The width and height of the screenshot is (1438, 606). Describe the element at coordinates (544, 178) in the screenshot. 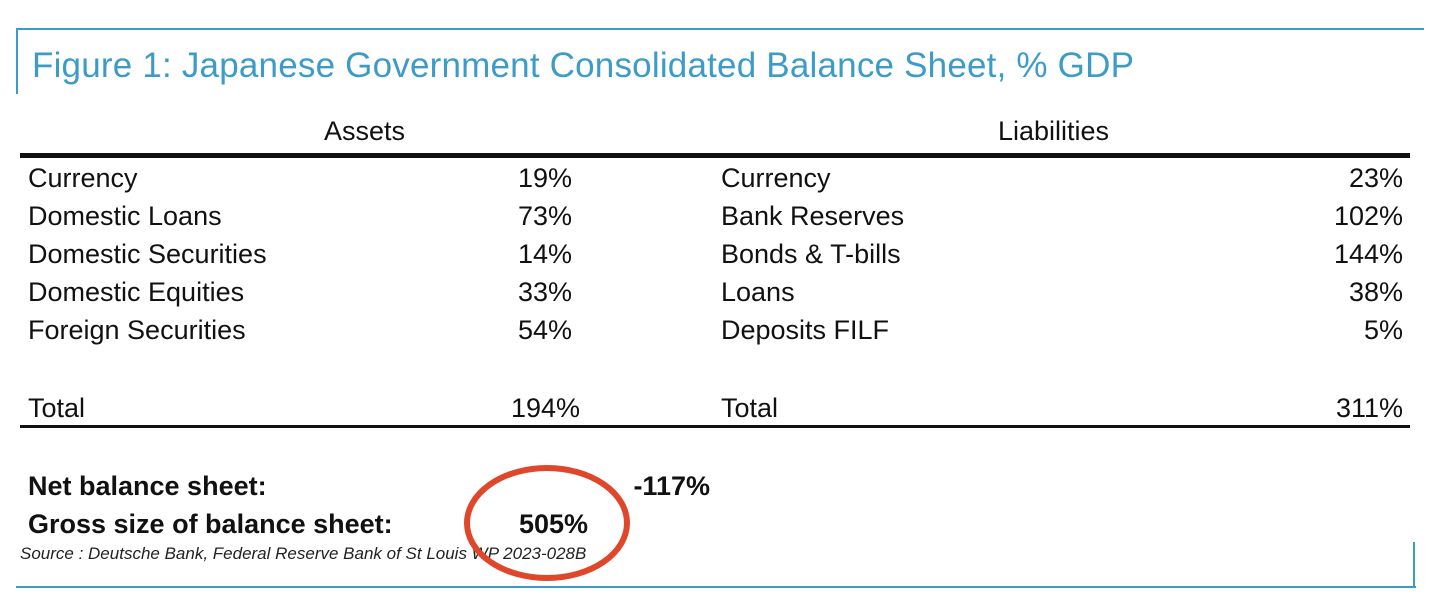

I see `assets-row-value: 19%` at that location.